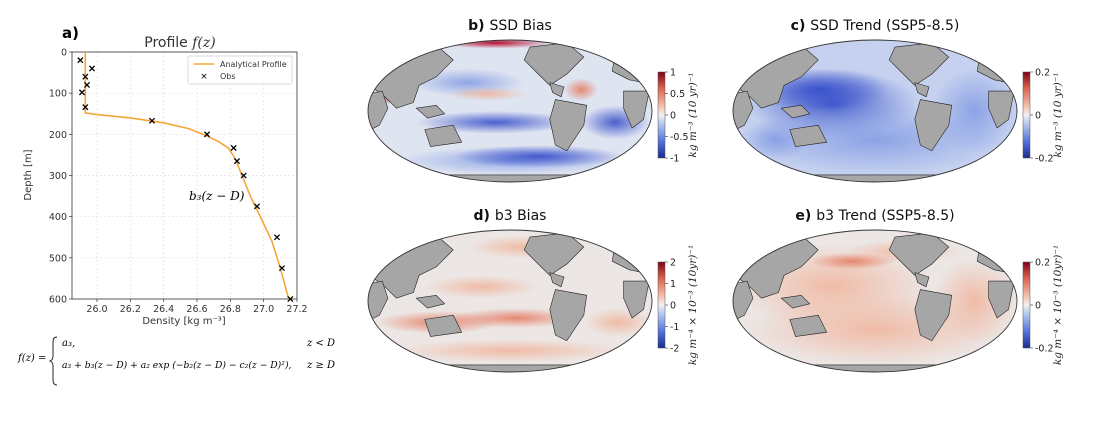  I want to click on y-tick-label: 200, so click(58, 135).